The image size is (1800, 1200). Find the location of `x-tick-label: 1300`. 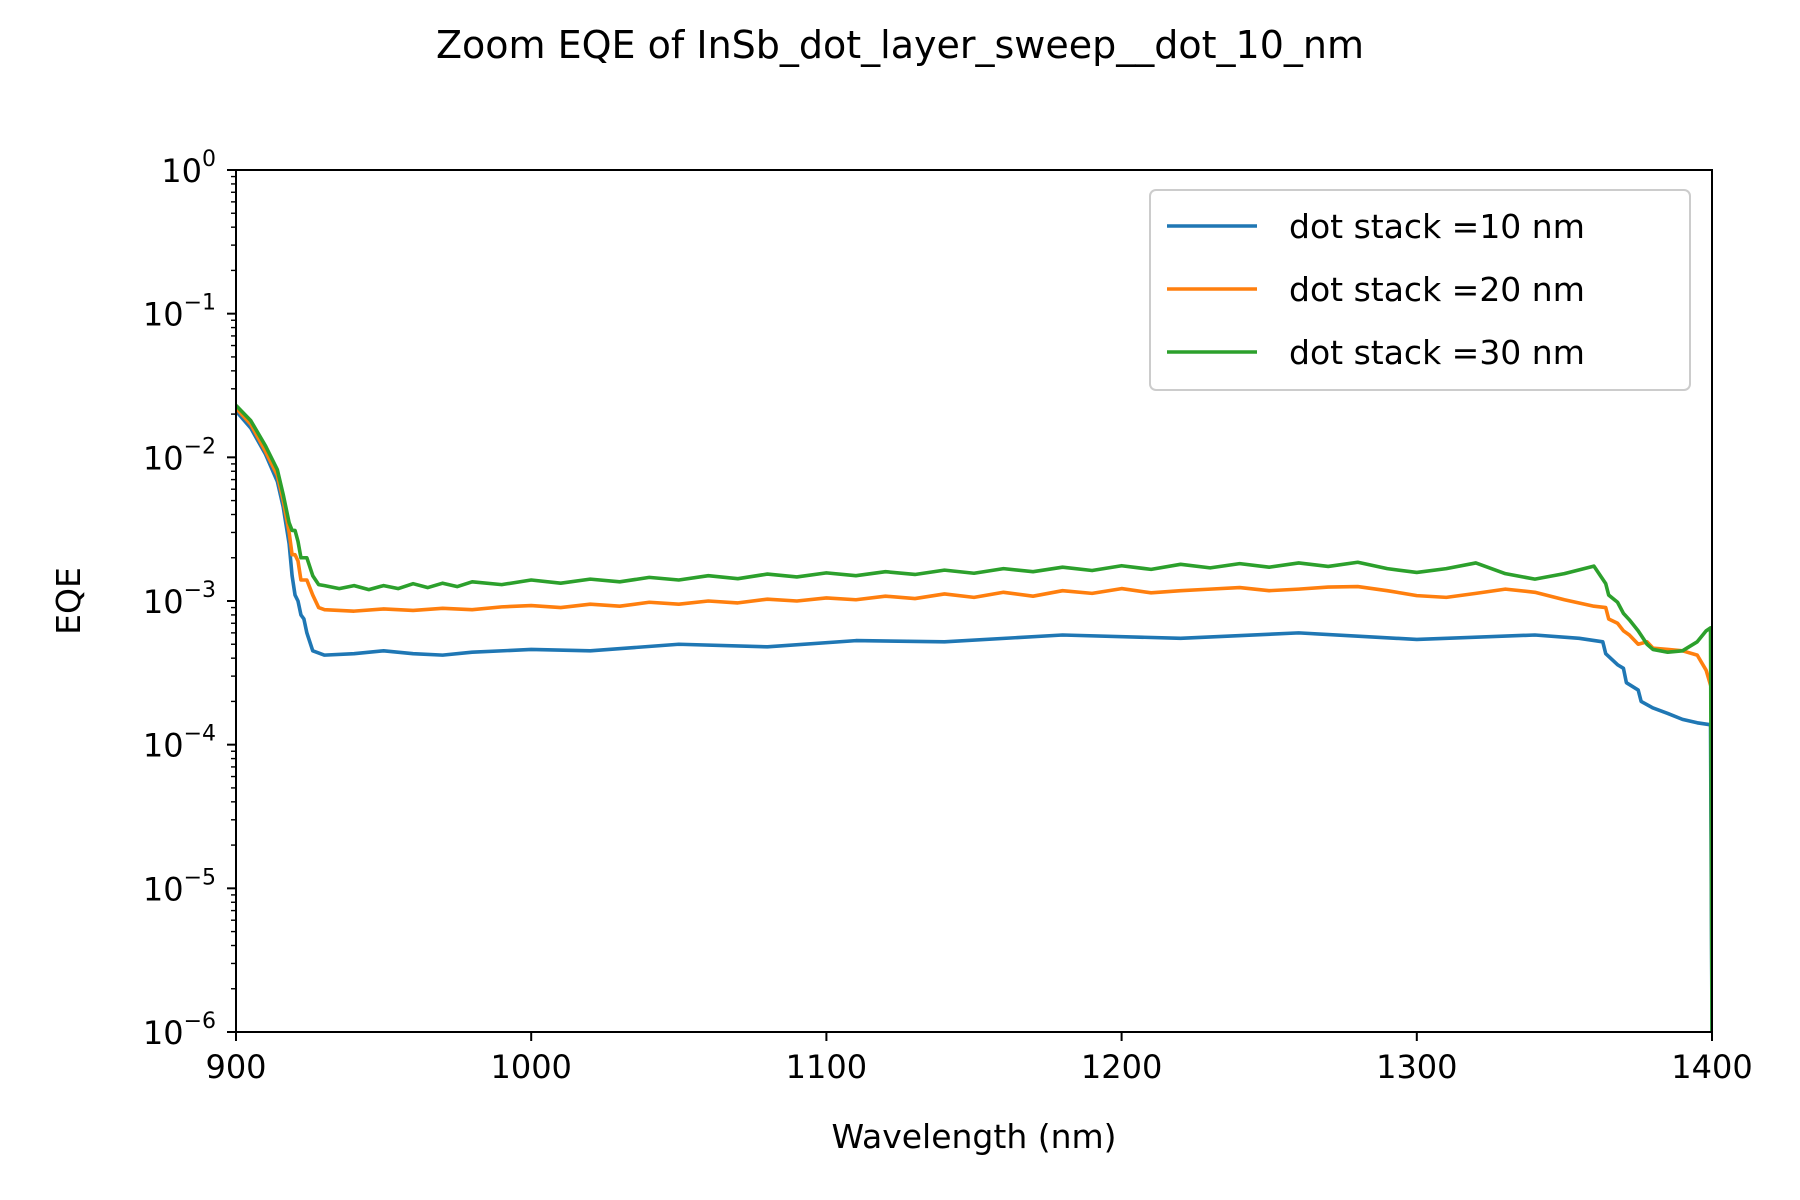

x-tick-label: 1300 is located at coordinates (1416, 1067).